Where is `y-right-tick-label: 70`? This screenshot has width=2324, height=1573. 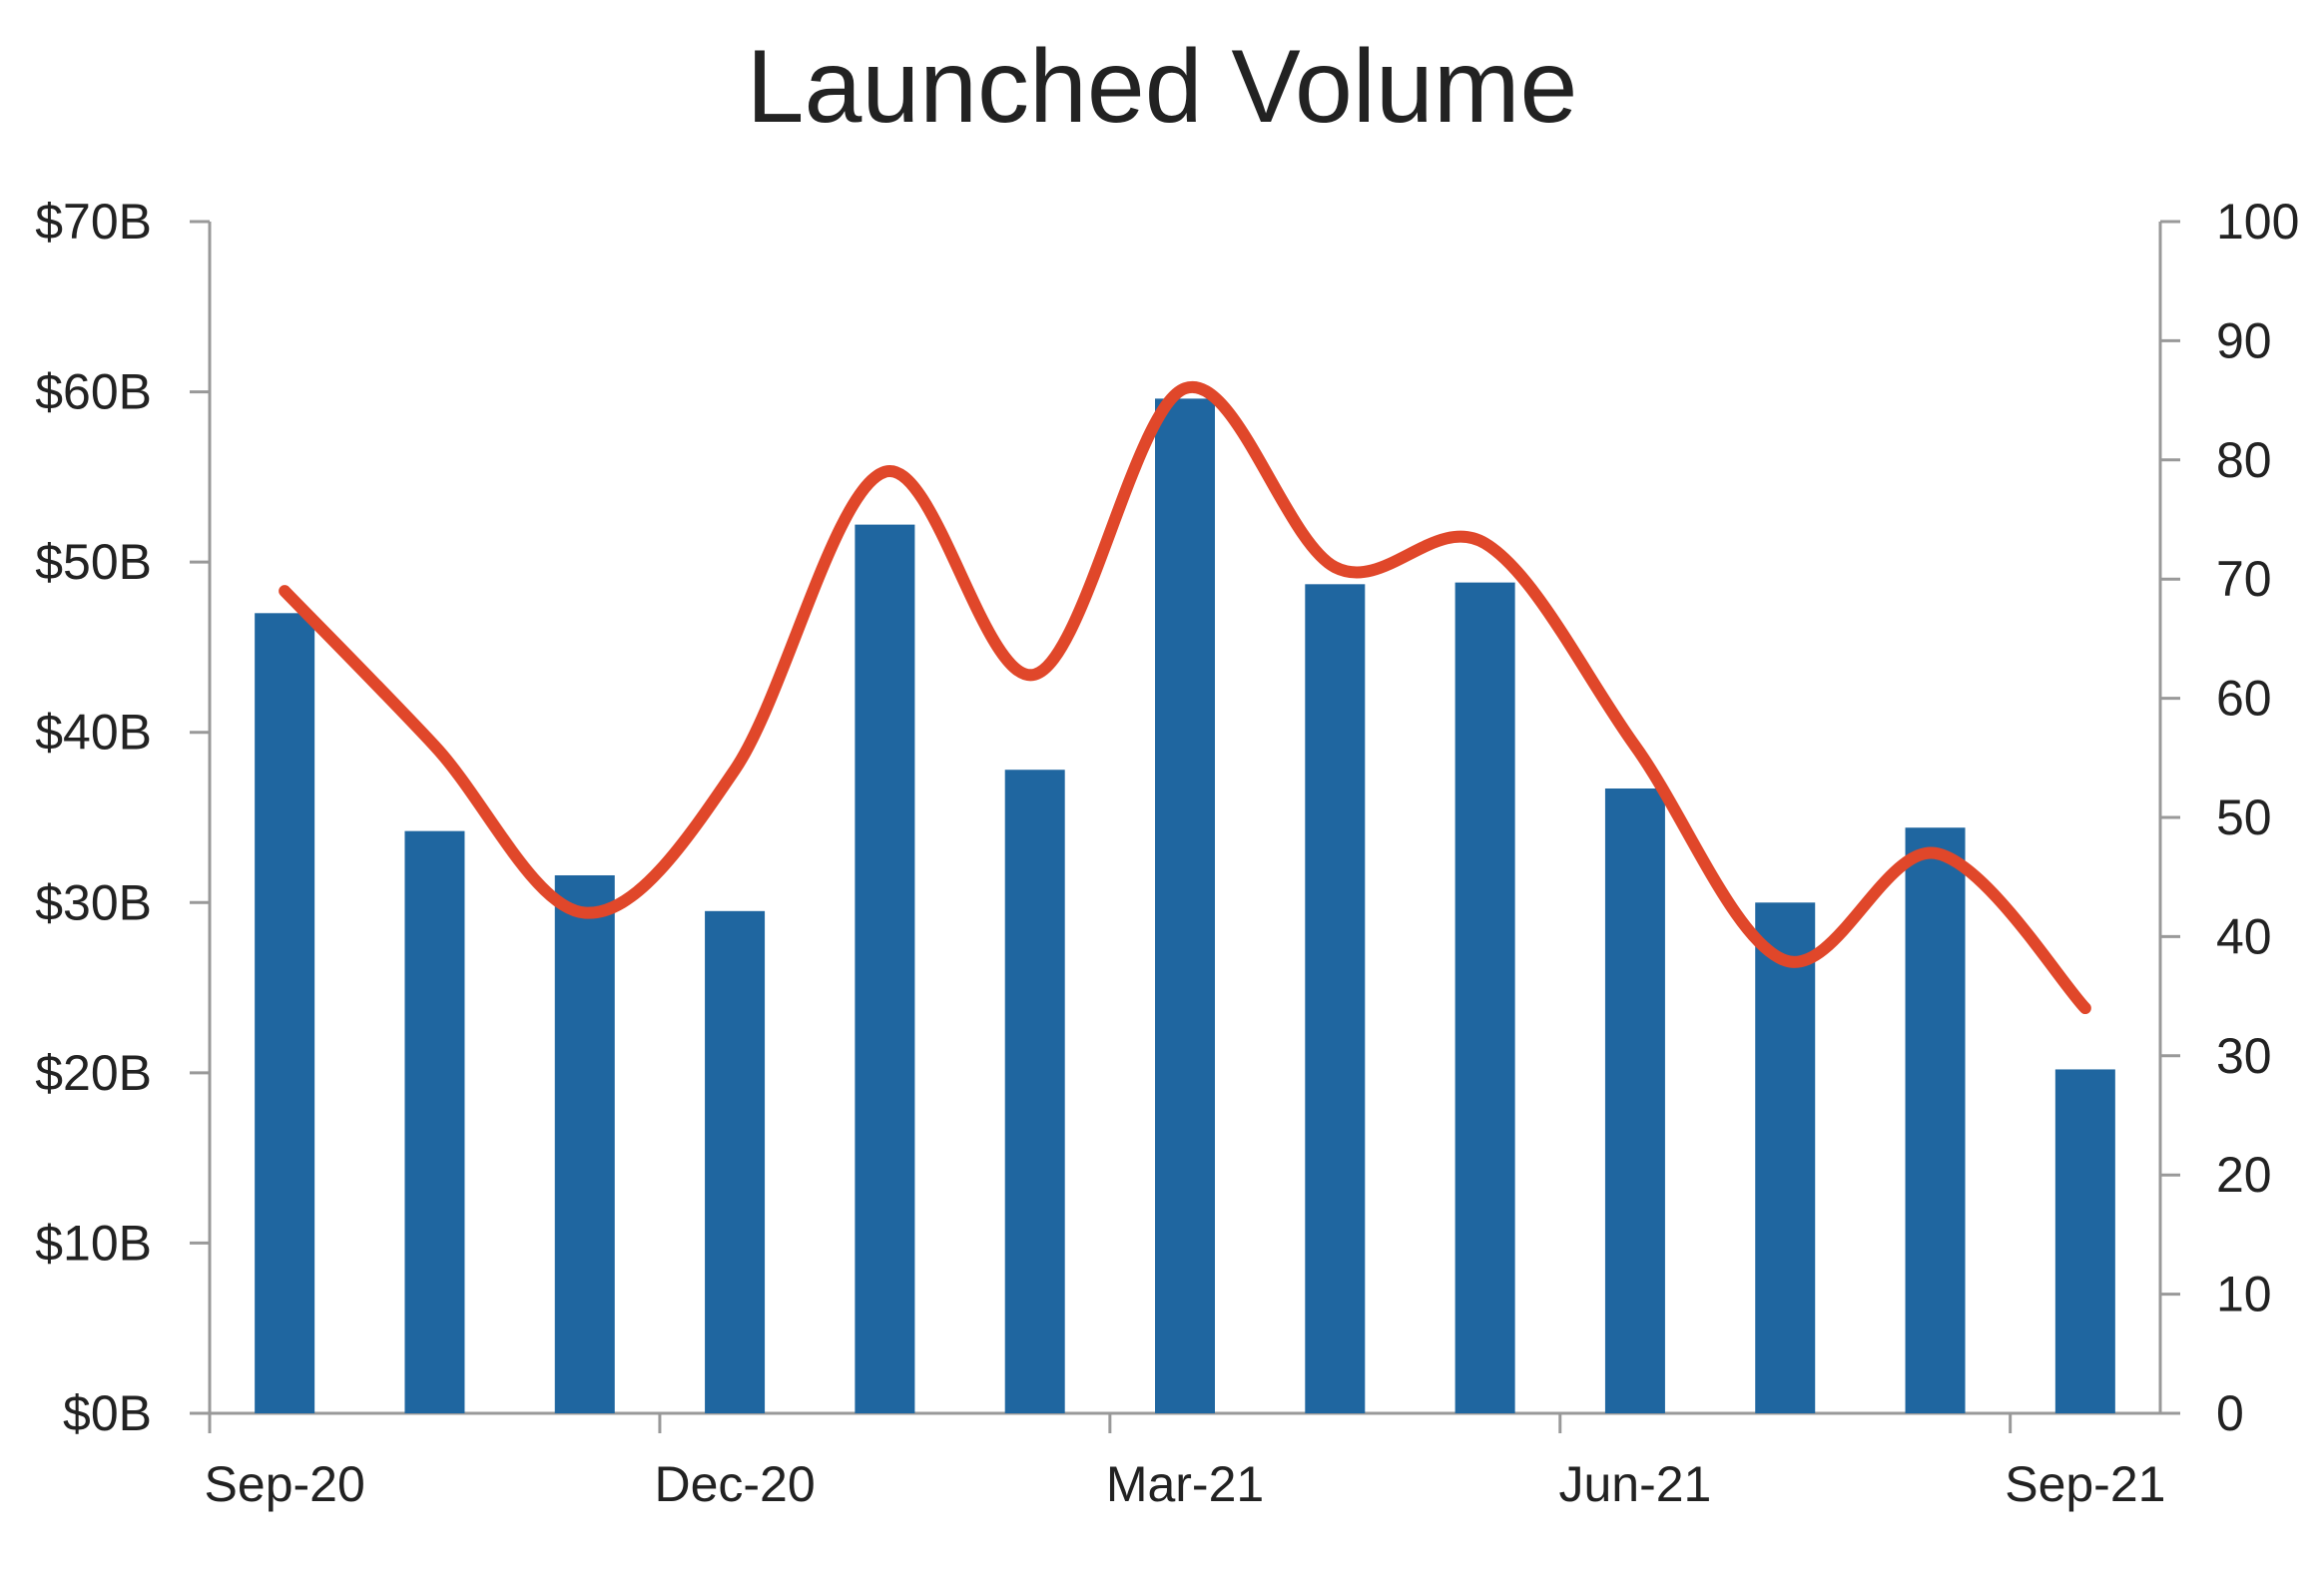
y-right-tick-label: 70 is located at coordinates (2244, 579).